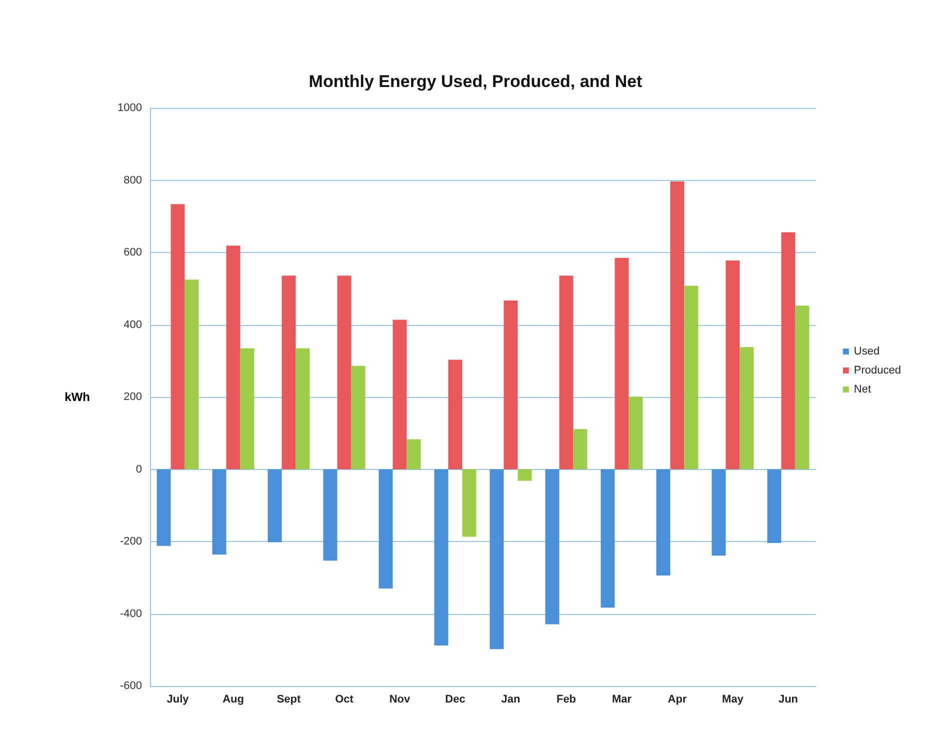 This screenshot has height=741, width=951. I want to click on x-tick-label: Feb, so click(566, 700).